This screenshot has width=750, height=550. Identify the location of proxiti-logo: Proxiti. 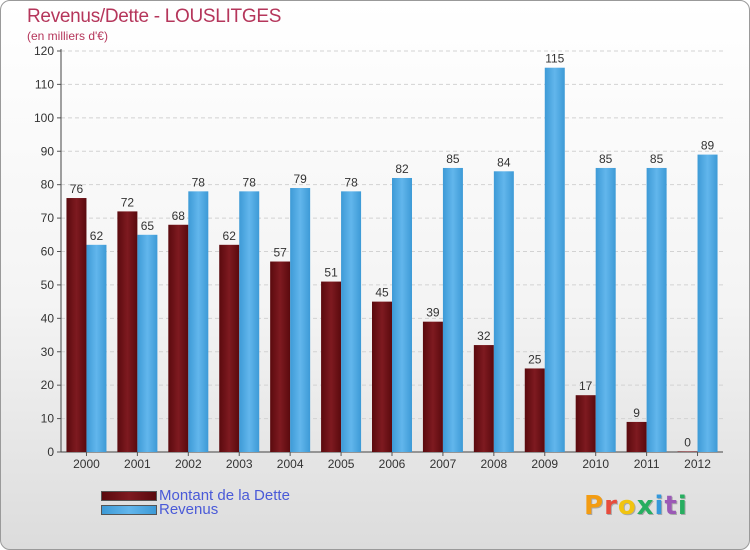
(636, 506).